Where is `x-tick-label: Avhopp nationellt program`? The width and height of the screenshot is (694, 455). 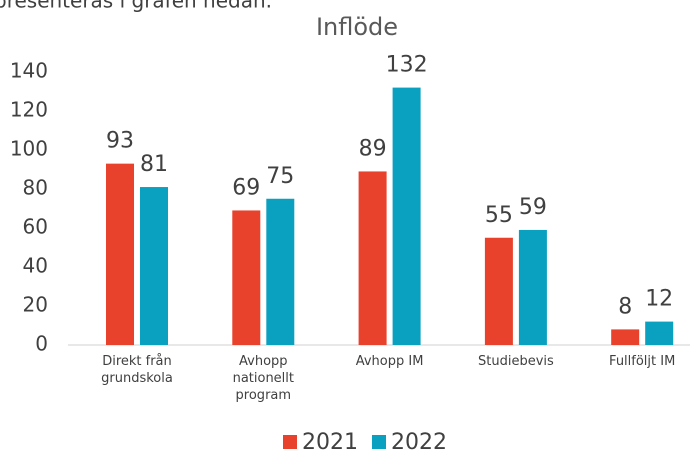 x-tick-label: Avhopp nationellt program is located at coordinates (263, 378).